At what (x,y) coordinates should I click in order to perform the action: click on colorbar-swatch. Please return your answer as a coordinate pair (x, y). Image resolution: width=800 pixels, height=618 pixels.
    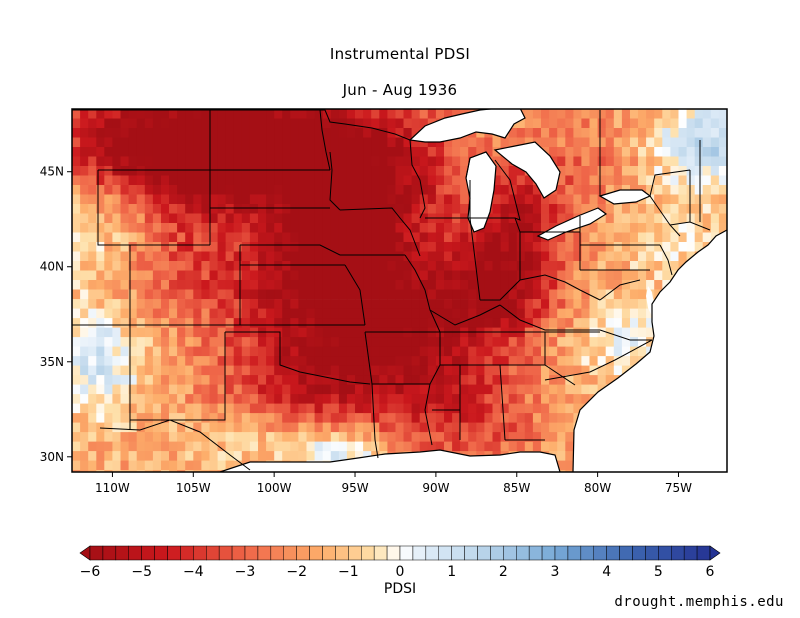
    Looking at the image, I should click on (393, 553).